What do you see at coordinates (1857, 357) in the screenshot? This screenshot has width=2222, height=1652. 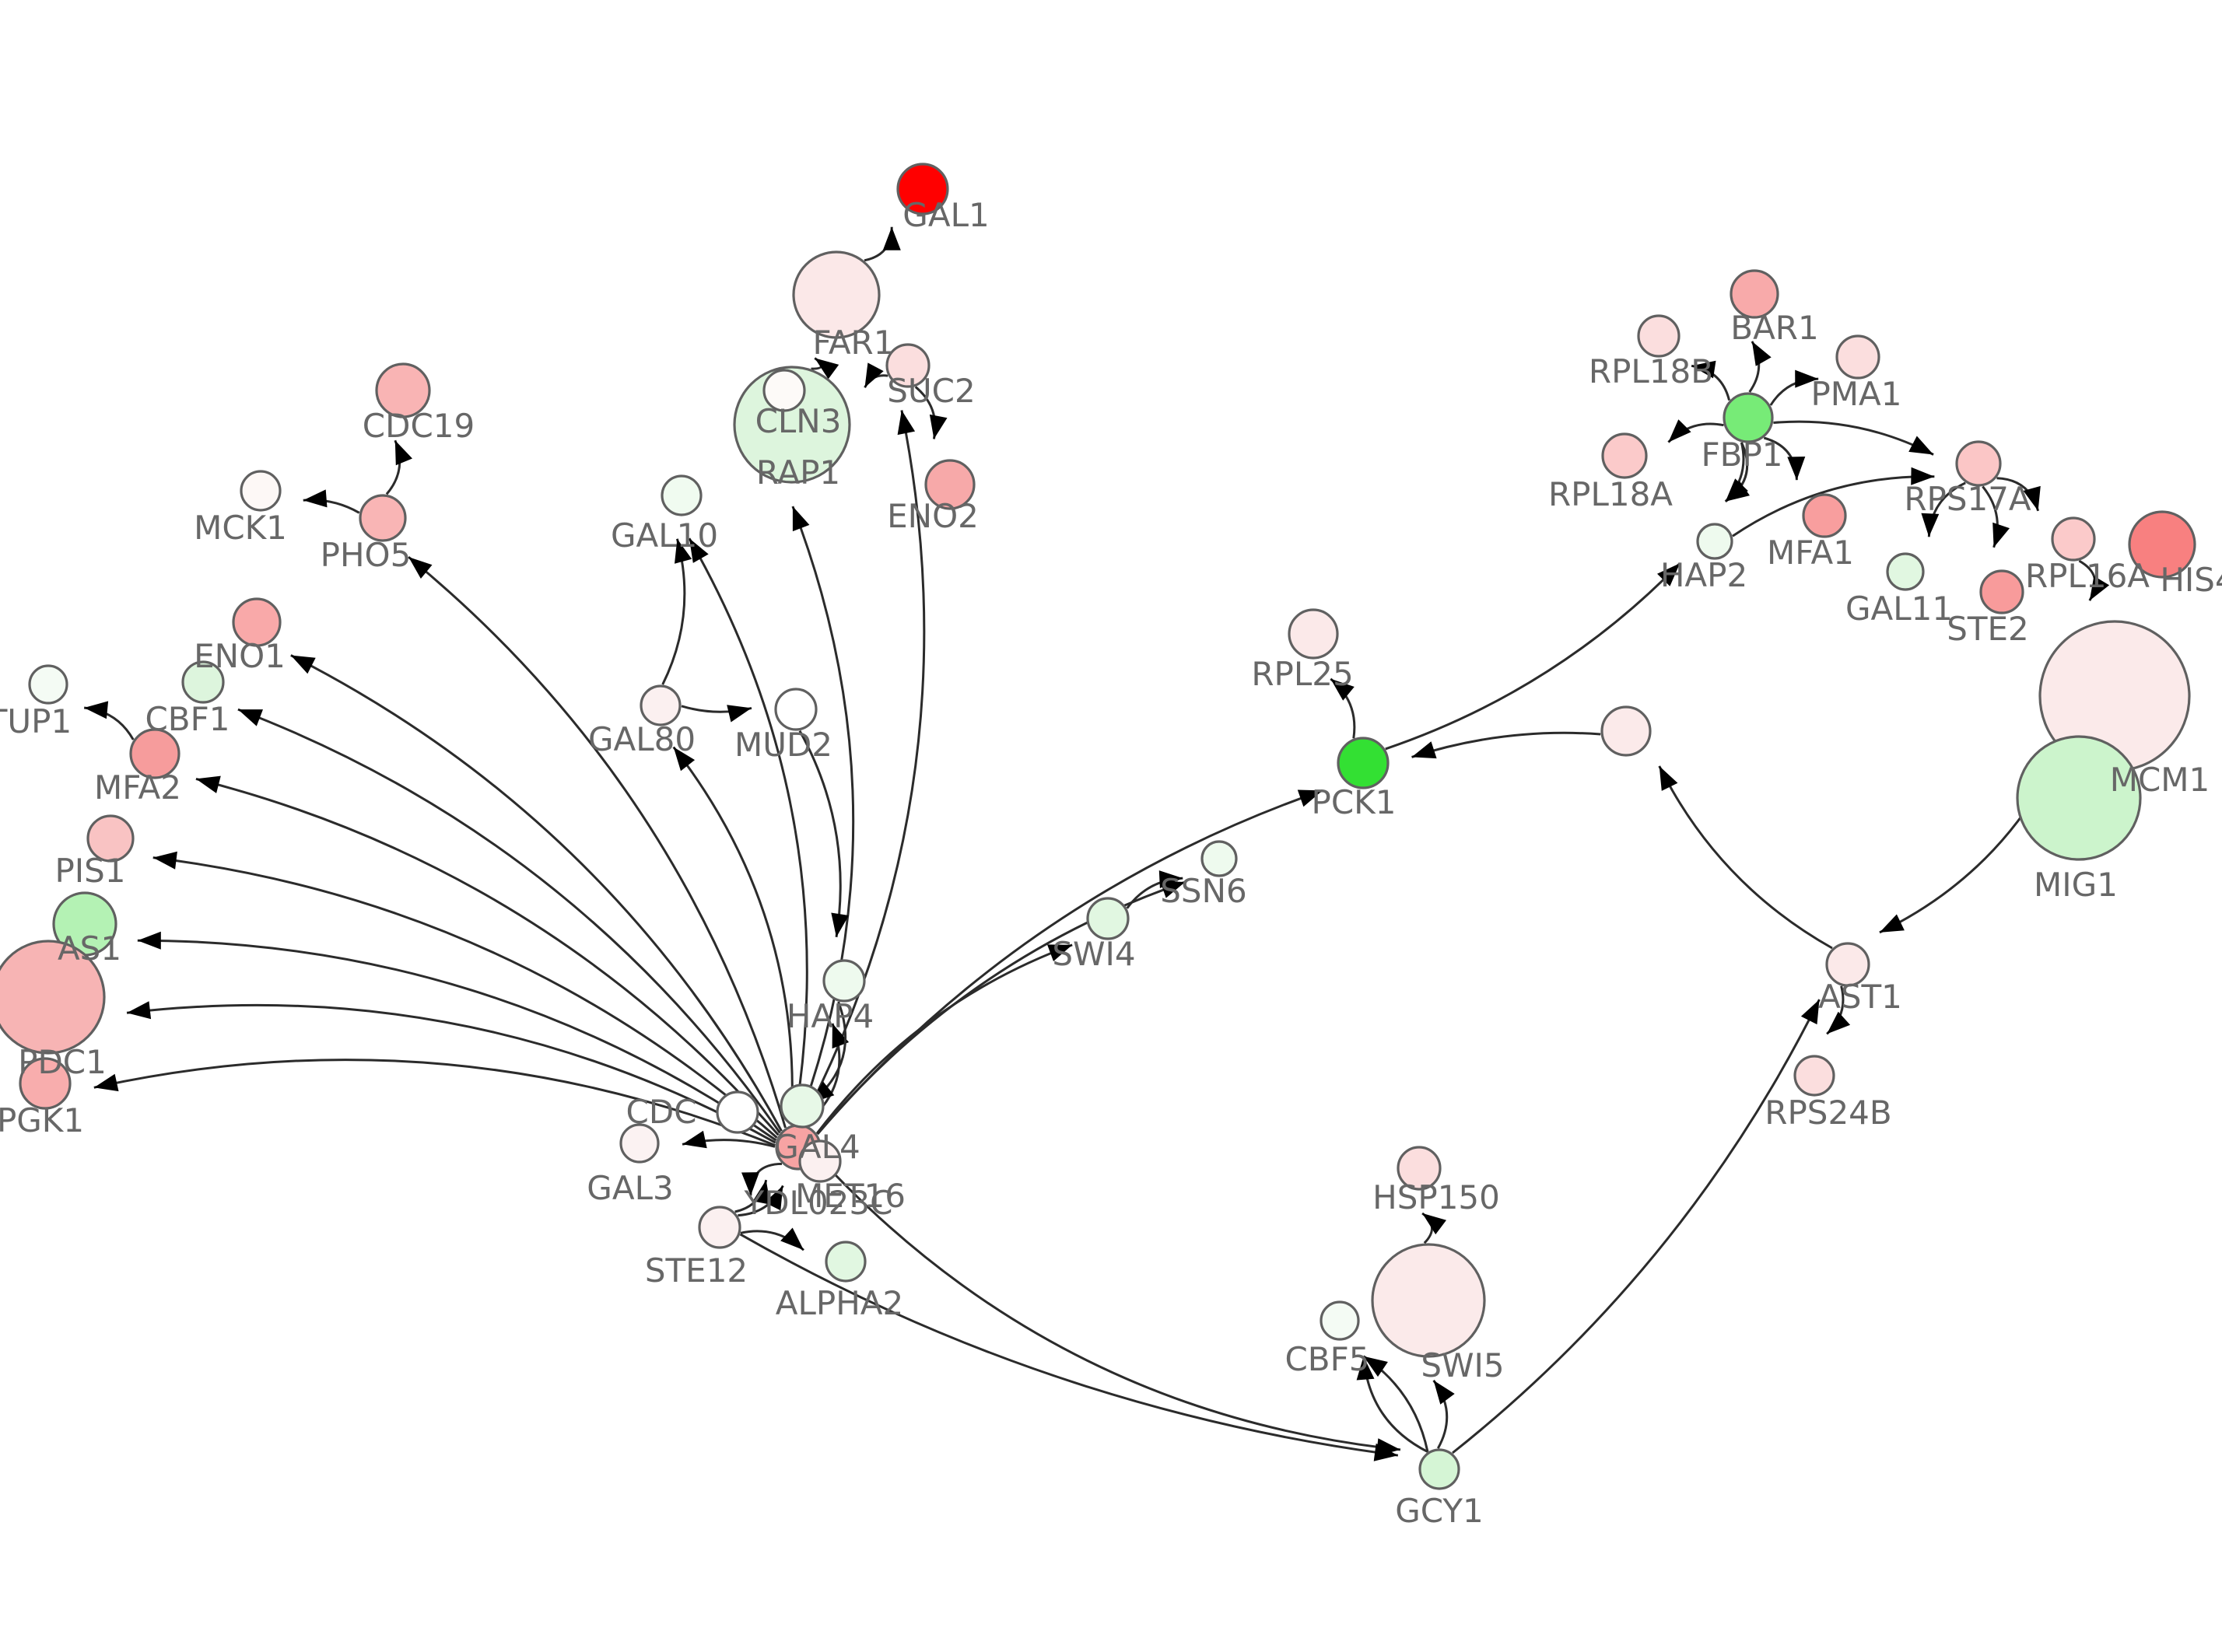 I see `node-pma1` at bounding box center [1857, 357].